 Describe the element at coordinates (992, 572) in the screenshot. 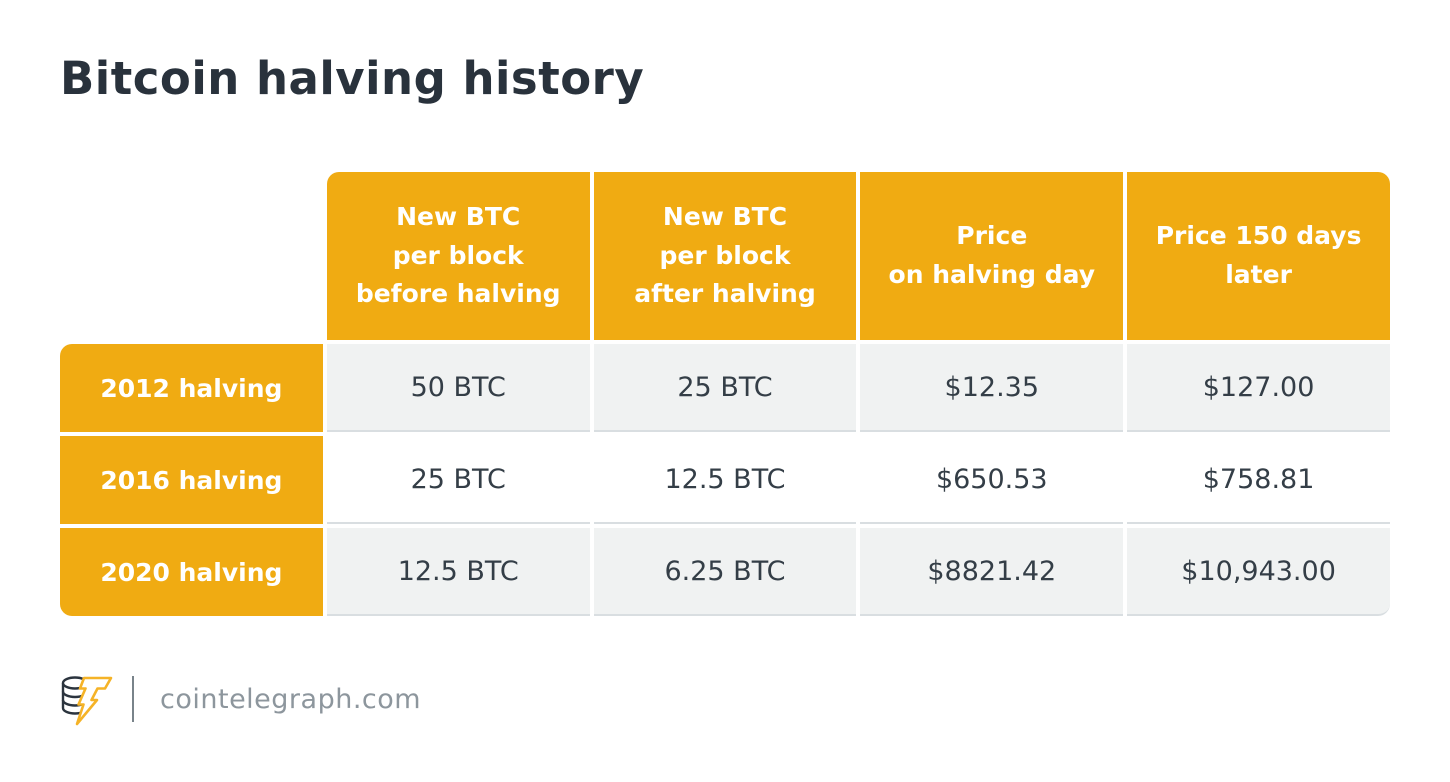

I see `cell-2020-price-halving-day: $8821.42` at that location.